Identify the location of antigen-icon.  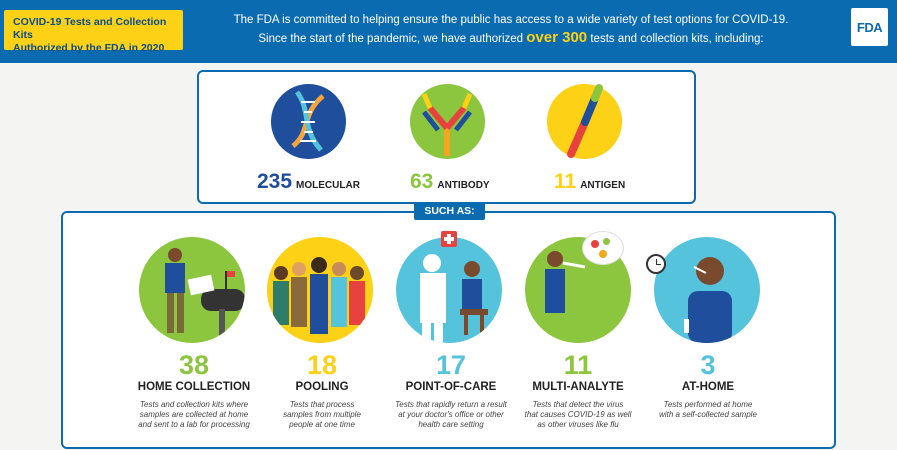
(584, 121).